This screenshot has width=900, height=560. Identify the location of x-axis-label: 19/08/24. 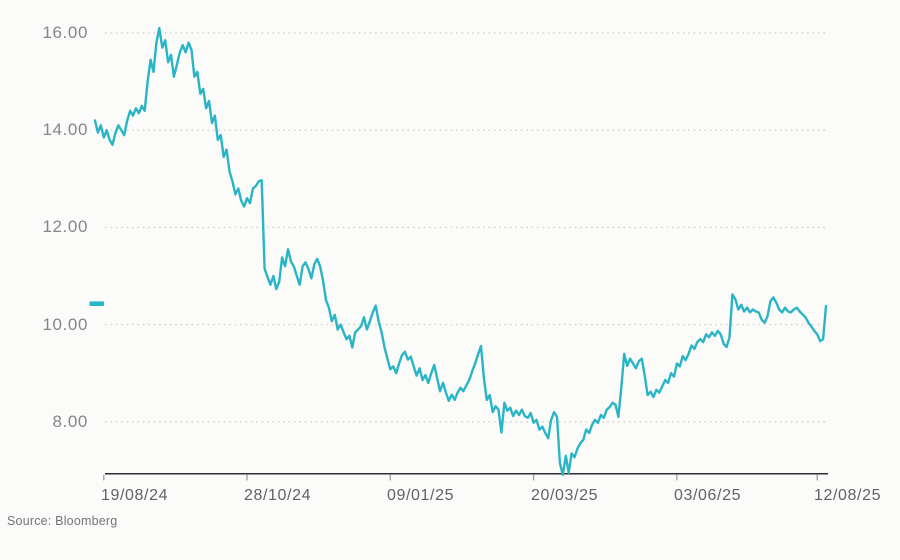
(135, 495).